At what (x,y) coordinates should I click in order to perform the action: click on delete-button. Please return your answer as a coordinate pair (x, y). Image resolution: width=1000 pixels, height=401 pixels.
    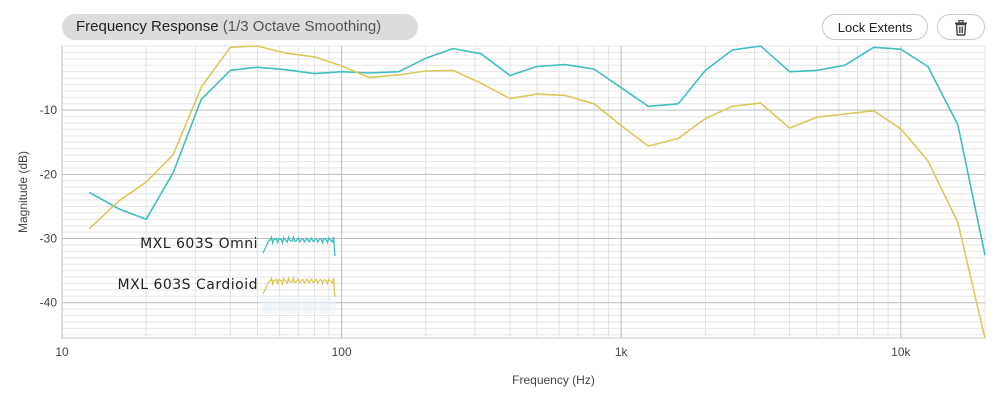
    Looking at the image, I should click on (961, 27).